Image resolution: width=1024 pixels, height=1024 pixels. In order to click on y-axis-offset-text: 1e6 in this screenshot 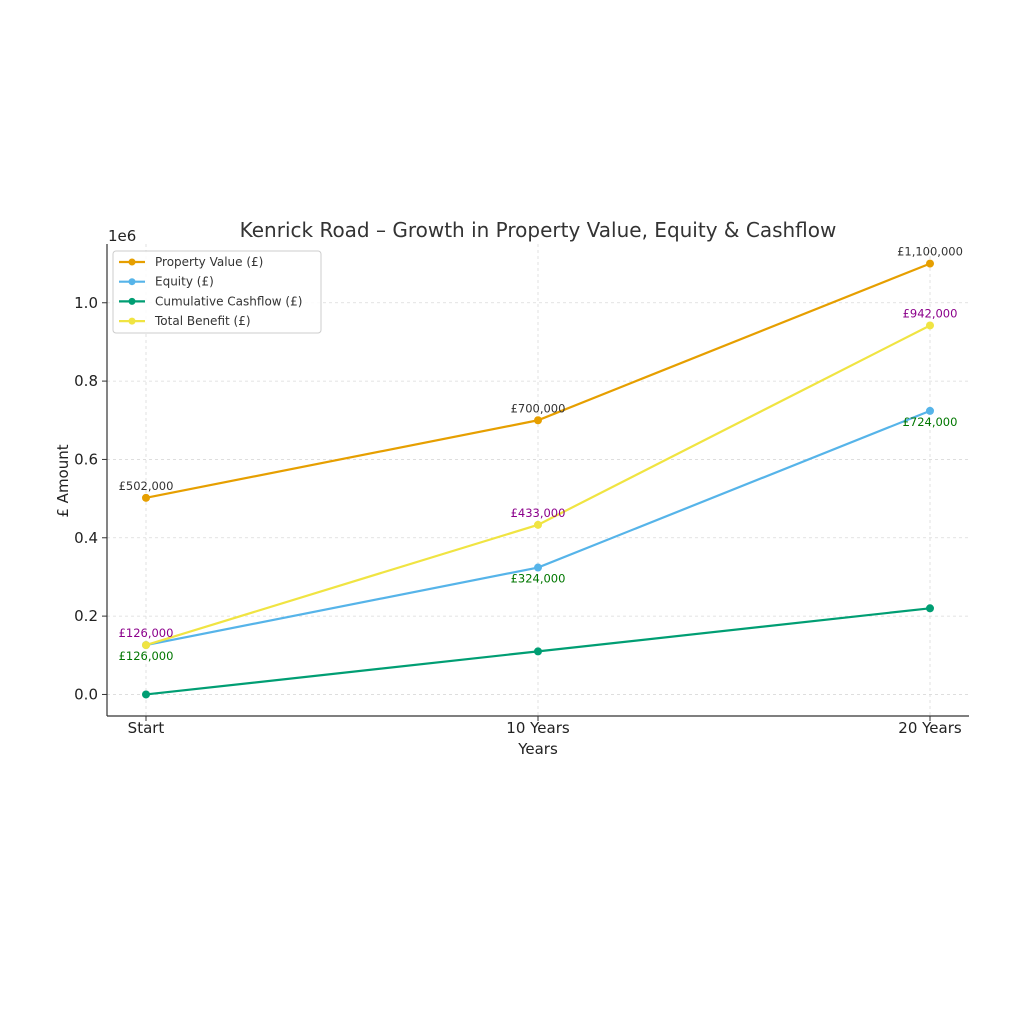, I will do `click(122, 236)`.